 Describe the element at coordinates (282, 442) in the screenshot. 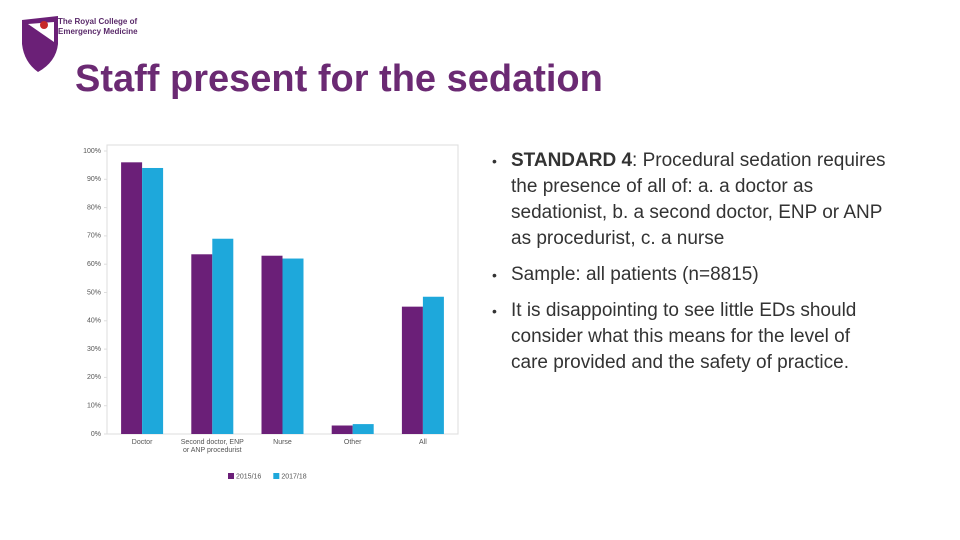

I see `x-tick-label: Nurse` at that location.